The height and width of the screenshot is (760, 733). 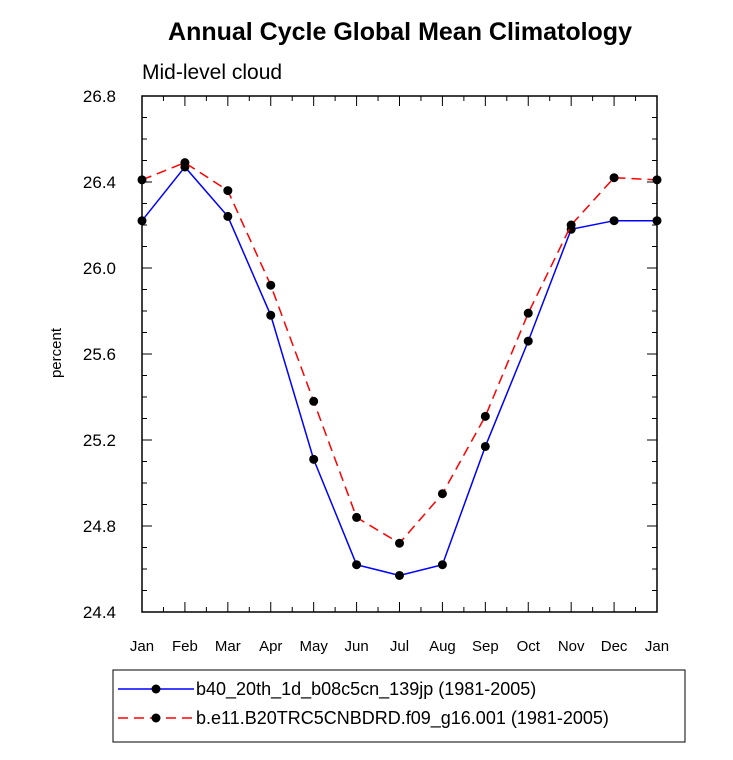 I want to click on y-tick-label: 25.2, so click(x=99, y=440).